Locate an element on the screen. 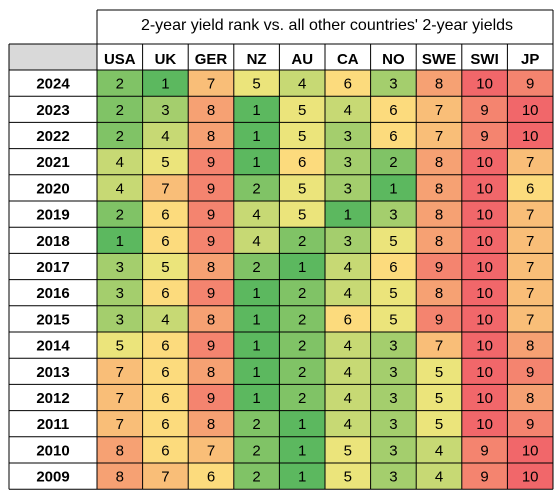 The image size is (559, 495). row-label-2011: 2011 is located at coordinates (53, 424).